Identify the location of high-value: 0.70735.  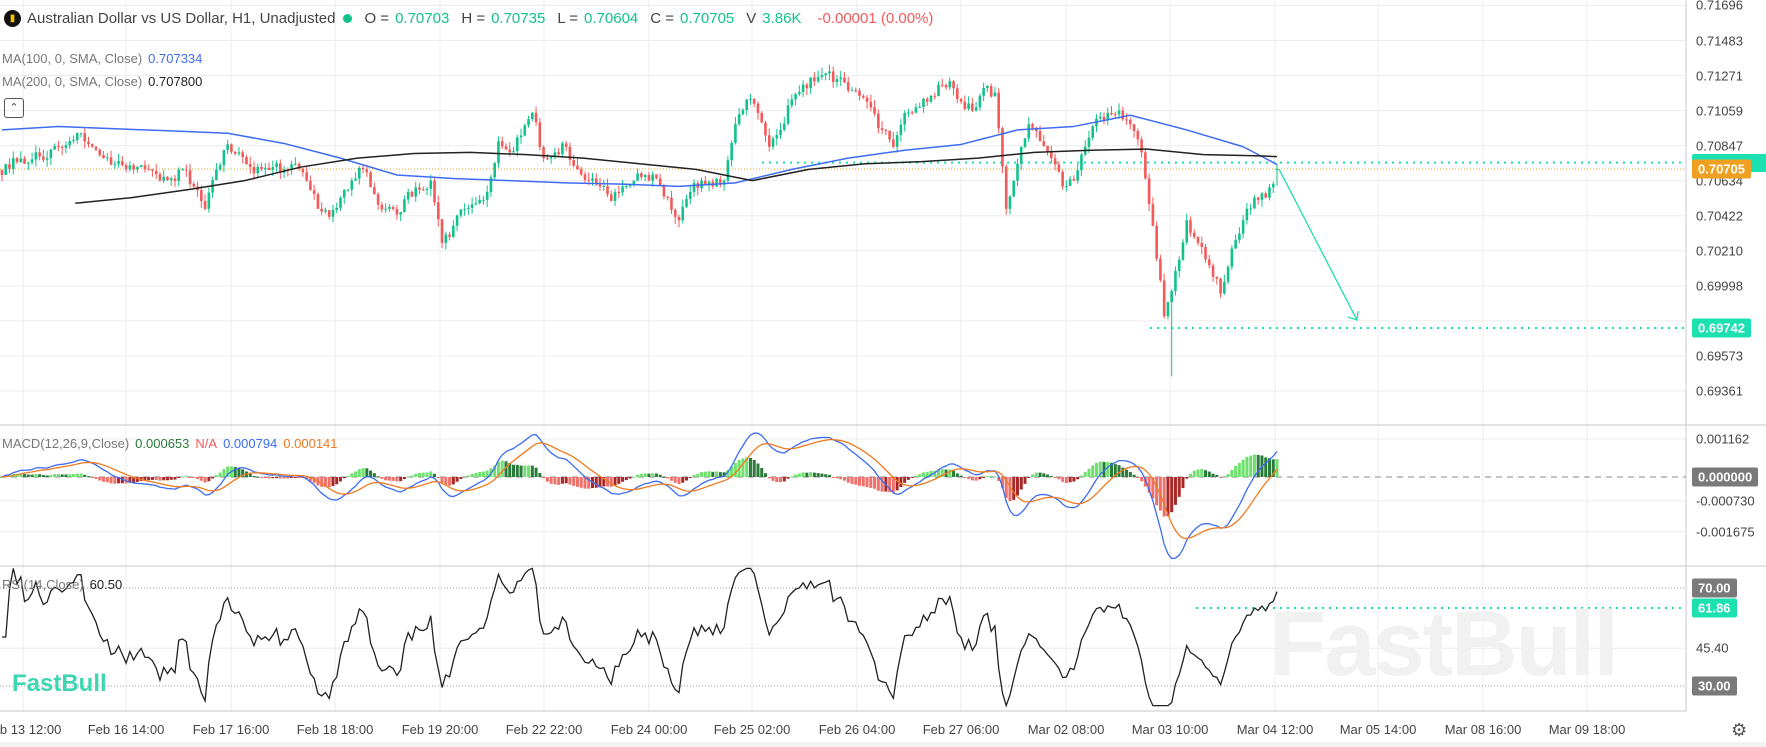
(518, 18).